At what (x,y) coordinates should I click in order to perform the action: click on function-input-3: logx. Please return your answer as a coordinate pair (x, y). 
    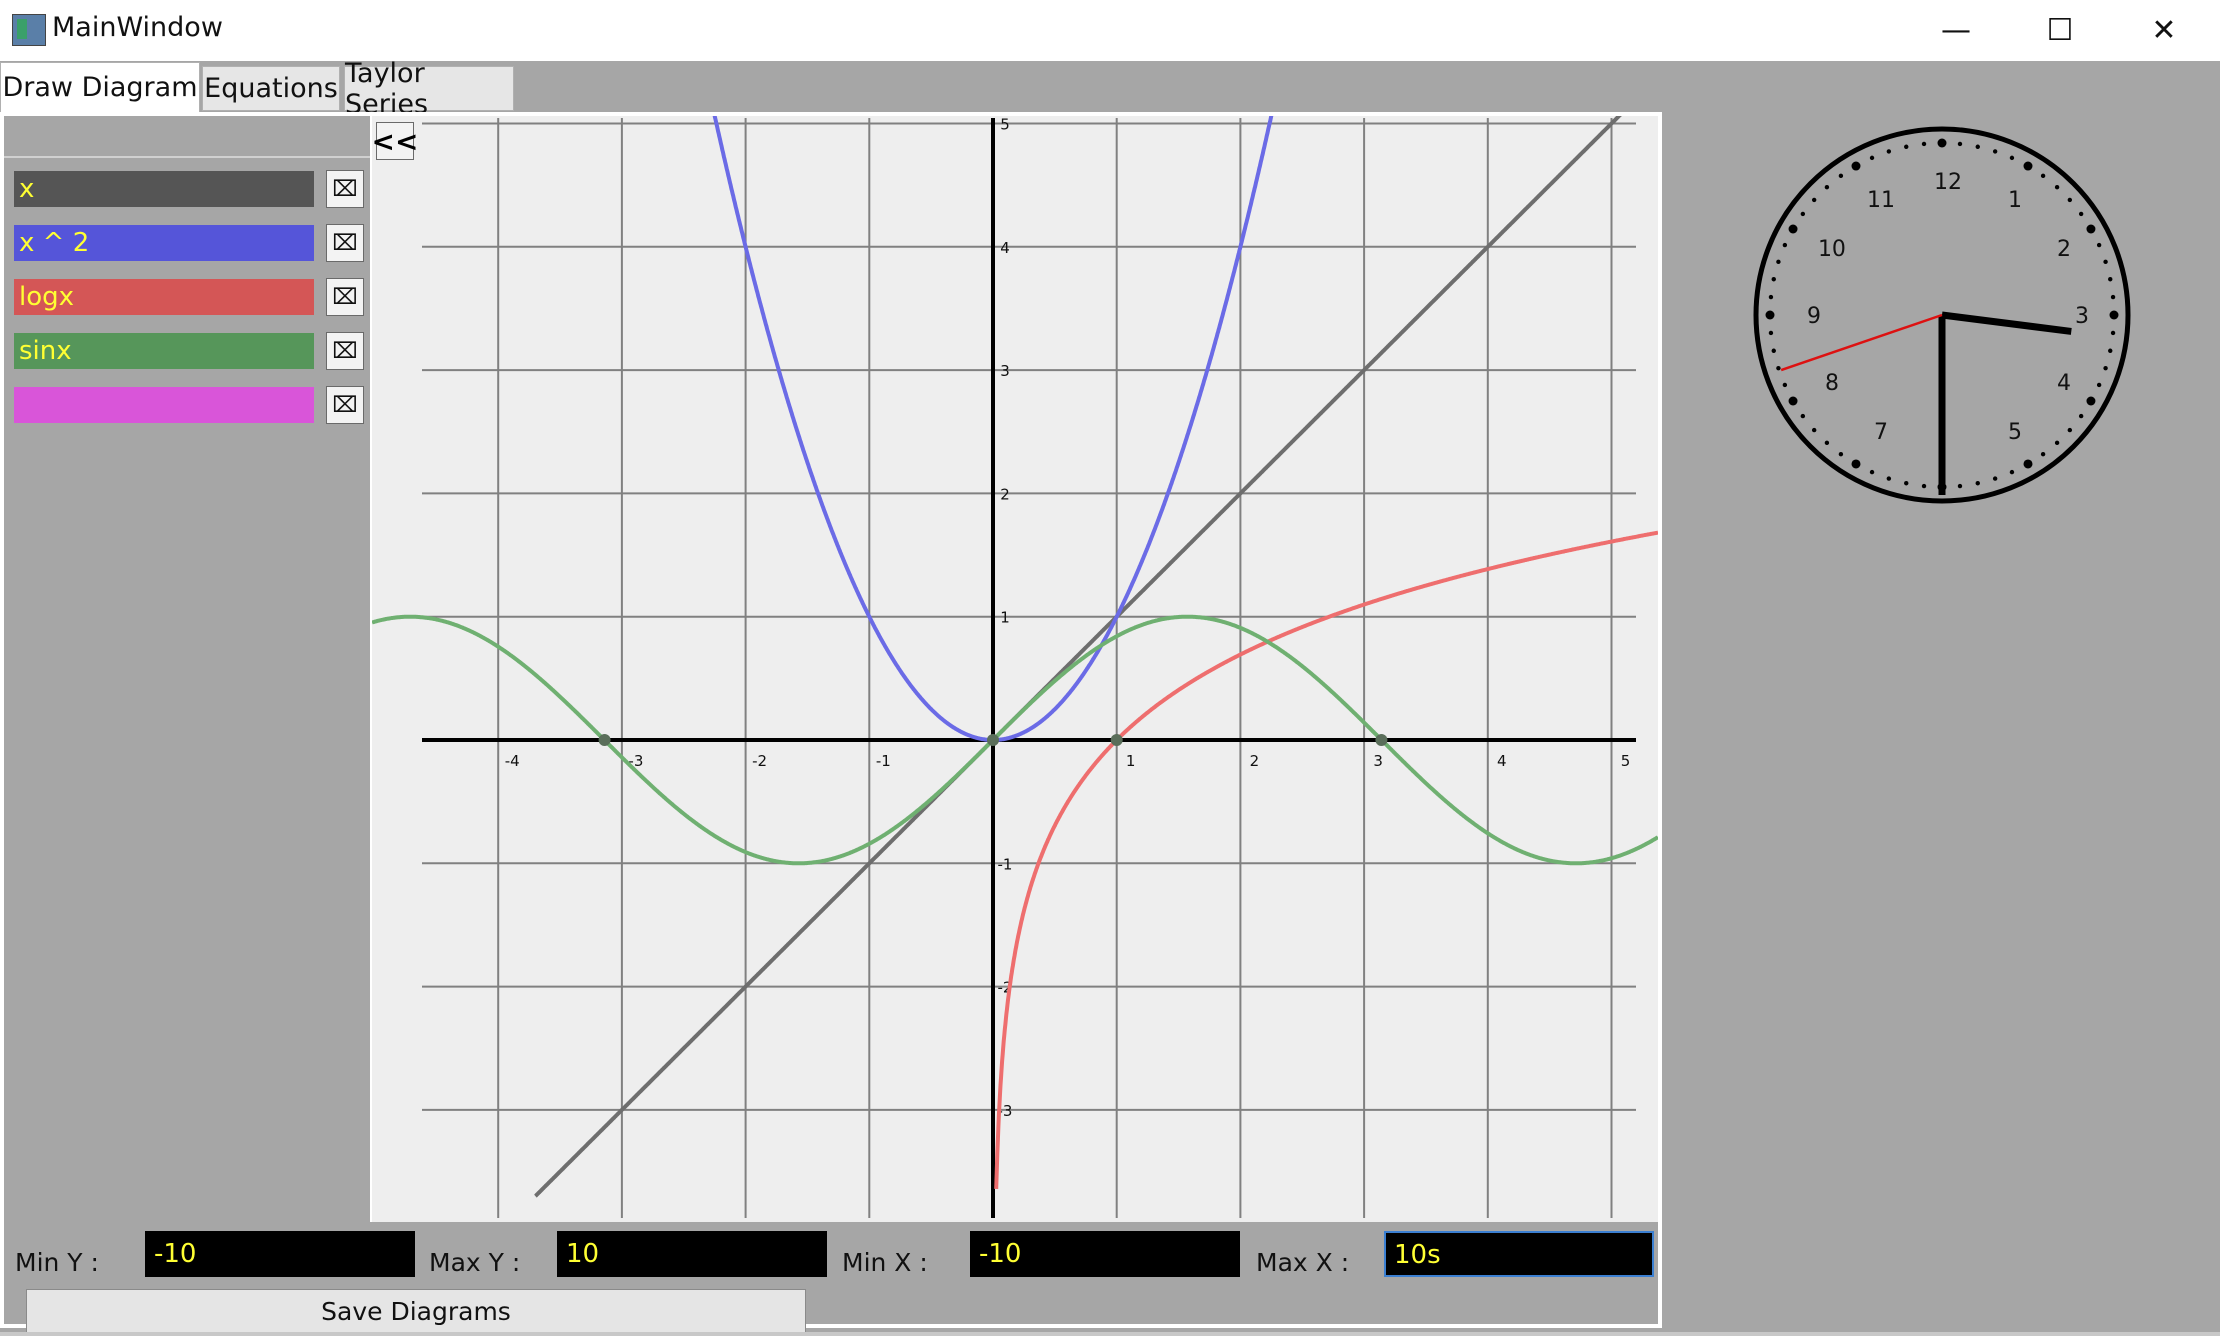
    Looking at the image, I should click on (164, 297).